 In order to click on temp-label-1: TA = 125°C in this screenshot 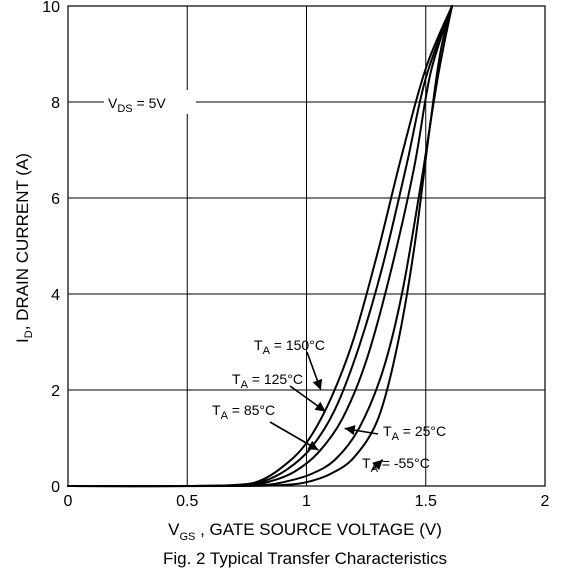, I will do `click(267, 381)`.